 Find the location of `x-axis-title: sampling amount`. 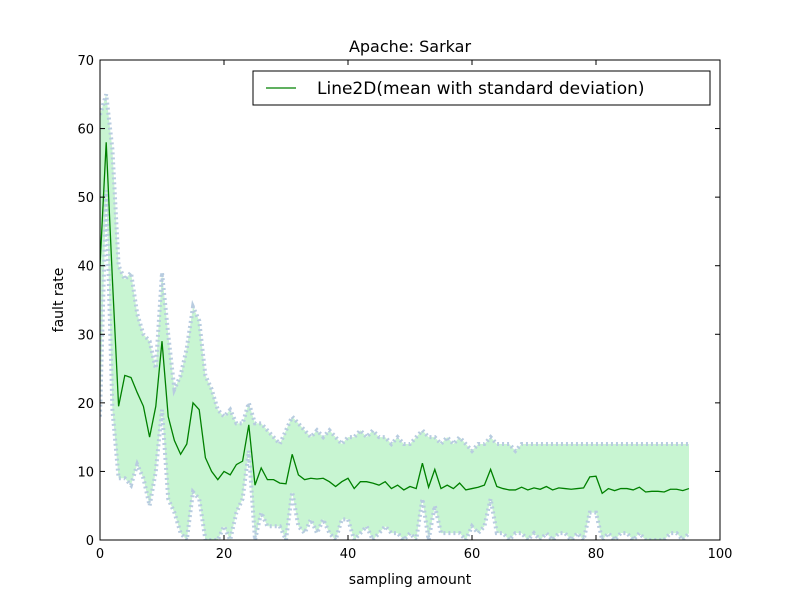

x-axis-title: sampling amount is located at coordinates (410, 580).